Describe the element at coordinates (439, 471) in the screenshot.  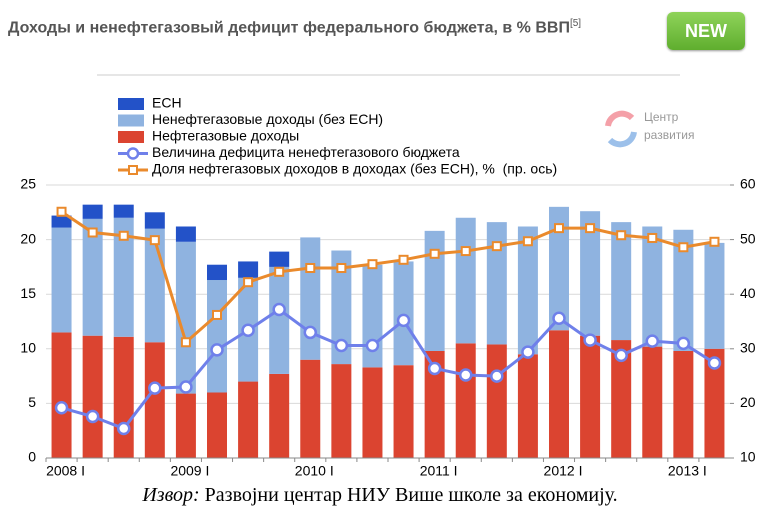
I see `x-tick-label: 2011 I` at that location.